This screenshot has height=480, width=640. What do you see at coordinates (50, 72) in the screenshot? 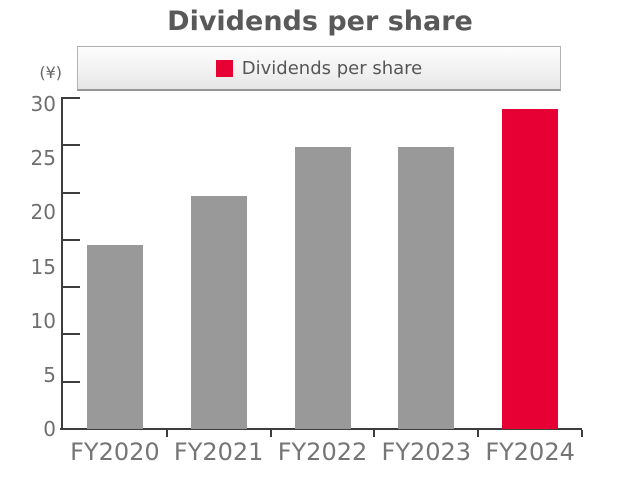
I see `y-axis-unit-label: (¥)` at bounding box center [50, 72].